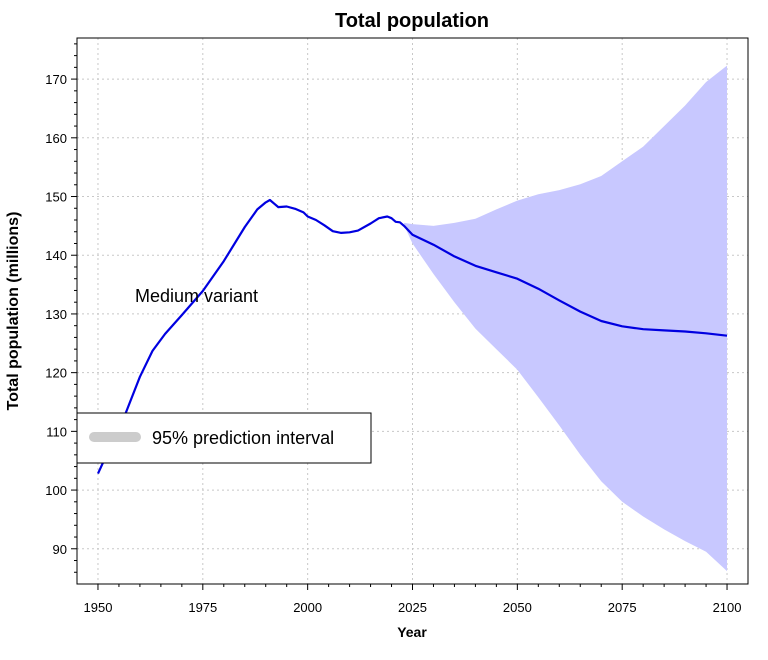 Image resolution: width=768 pixels, height=660 pixels. What do you see at coordinates (196, 296) in the screenshot?
I see `medium-variant-annotation: Medium variant` at bounding box center [196, 296].